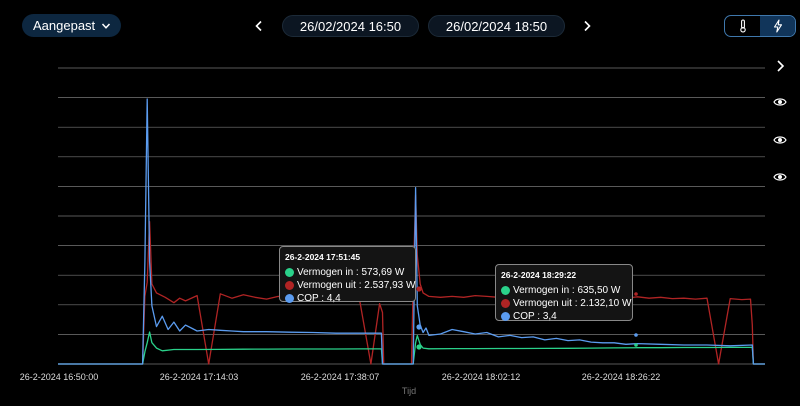  Describe the element at coordinates (59, 377) in the screenshot. I see `x-tick-label: 26-2-2024 16:50:00` at that location.